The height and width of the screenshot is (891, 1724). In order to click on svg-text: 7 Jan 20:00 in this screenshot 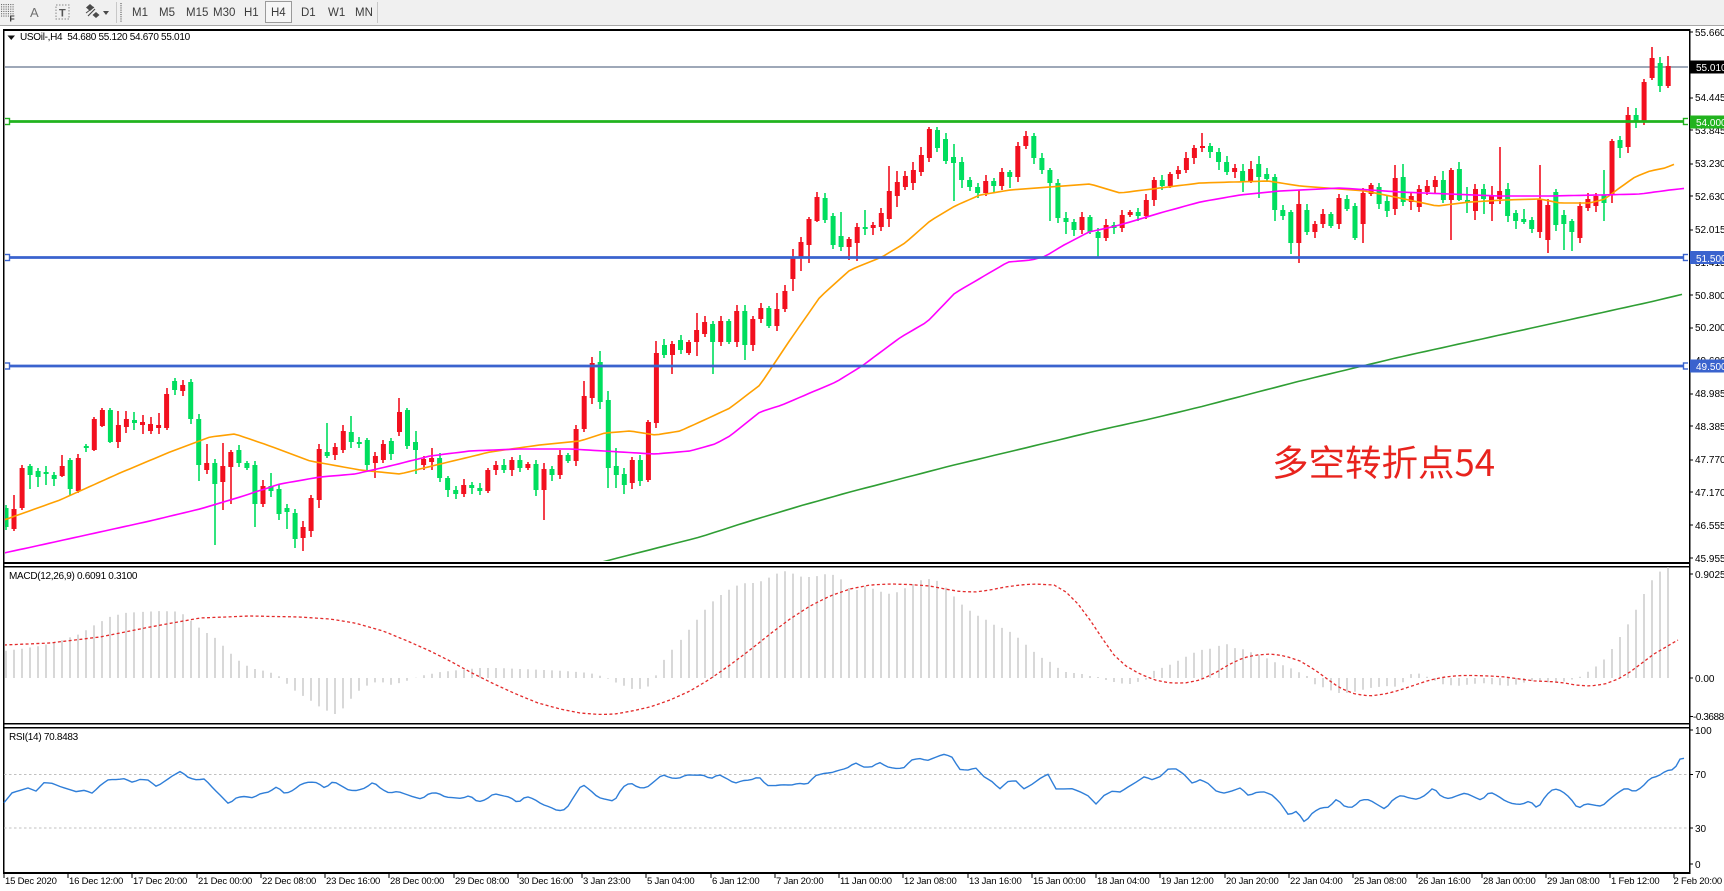, I will do `click(799, 881)`.